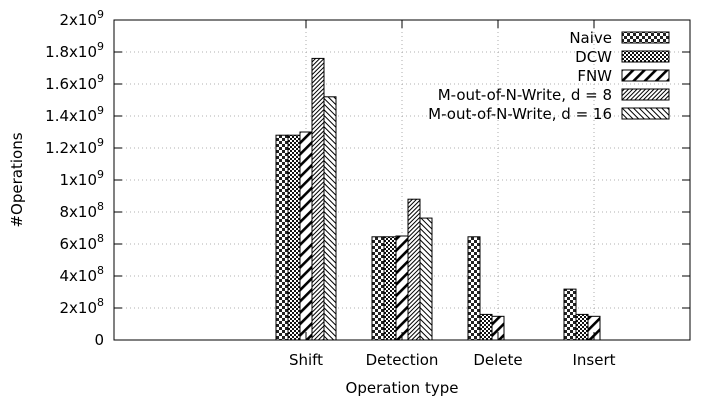 The width and height of the screenshot is (720, 400). Describe the element at coordinates (593, 360) in the screenshot. I see `x-tick-label: Insert` at that location.